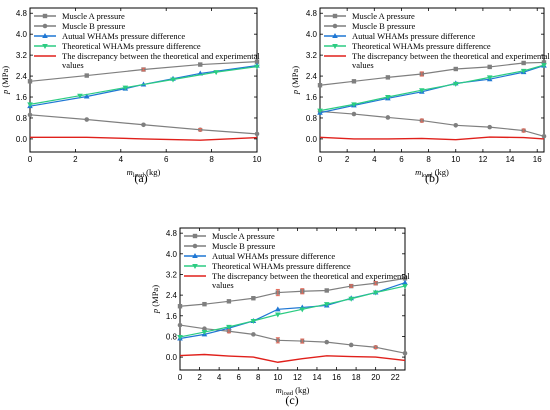 This screenshot has height=410, width=550. What do you see at coordinates (140, 178) in the screenshot?
I see `panel-label: (a)` at bounding box center [140, 178].